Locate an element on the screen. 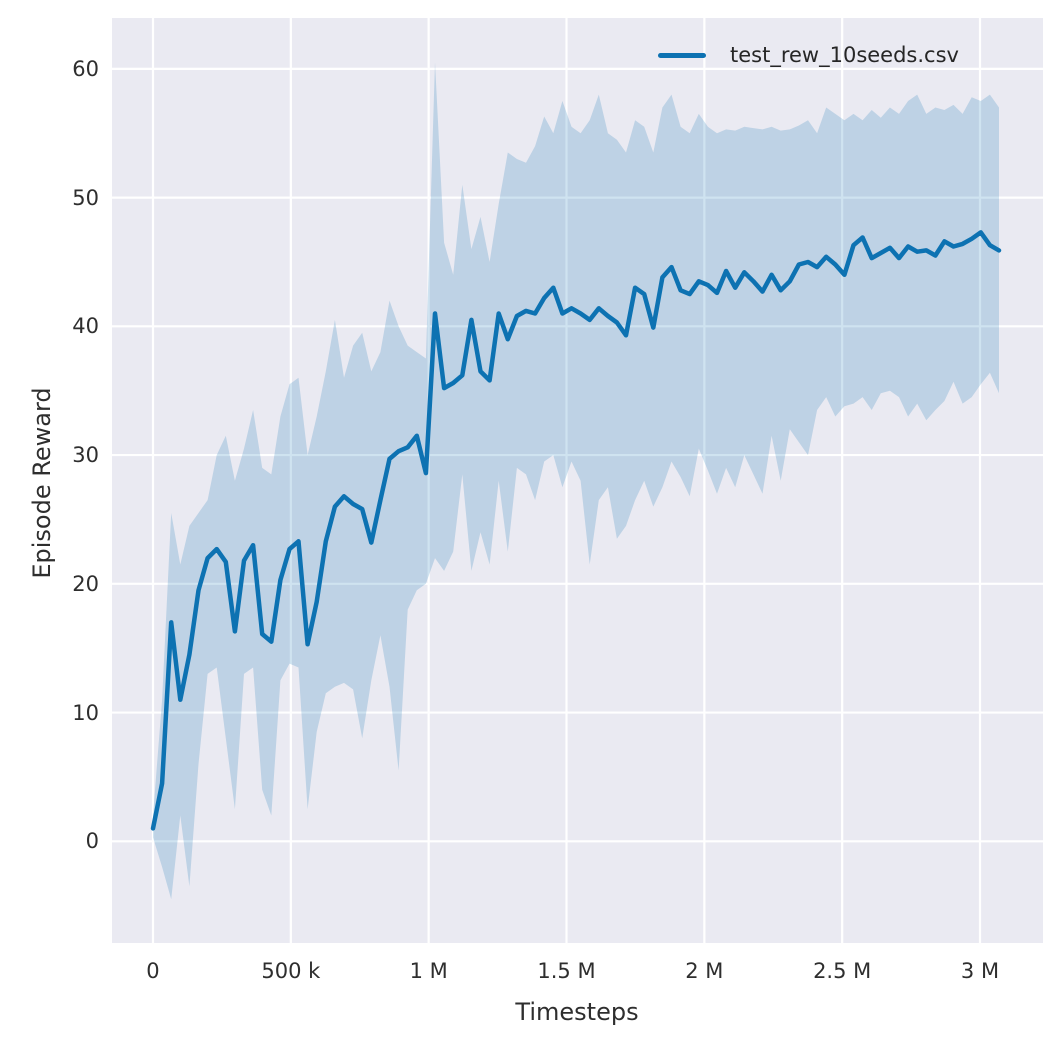 The image size is (1061, 1050). legend: test_rew_10seeds.csv is located at coordinates (808, 55).